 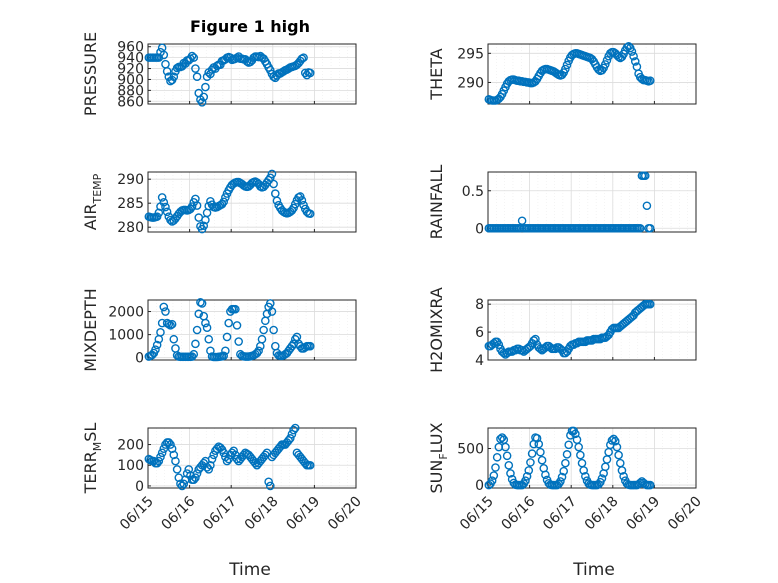 What do you see at coordinates (130, 466) in the screenshot?
I see `y-tick-label: 100` at bounding box center [130, 466].